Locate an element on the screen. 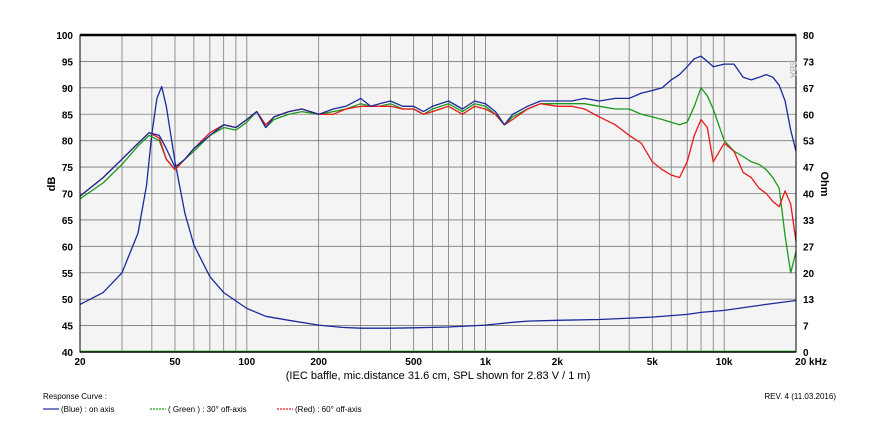 This screenshot has height=430, width=875. y-right-tick-label: 53 is located at coordinates (809, 142).